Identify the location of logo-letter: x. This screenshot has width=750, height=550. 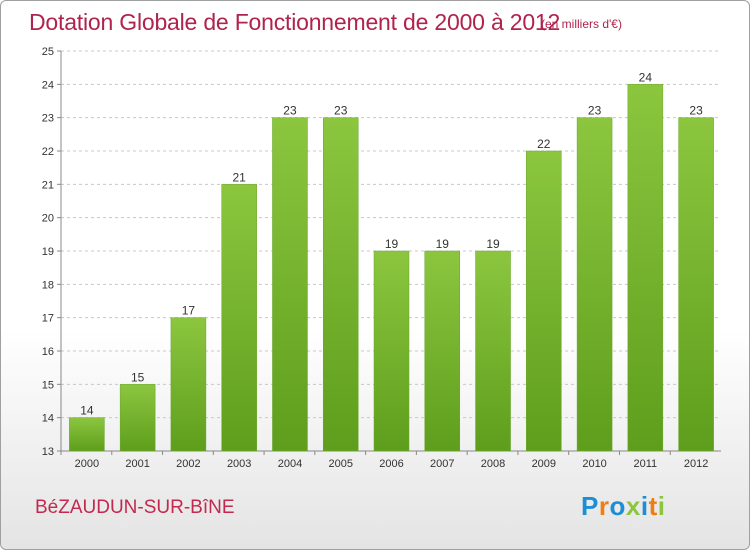
(633, 506).